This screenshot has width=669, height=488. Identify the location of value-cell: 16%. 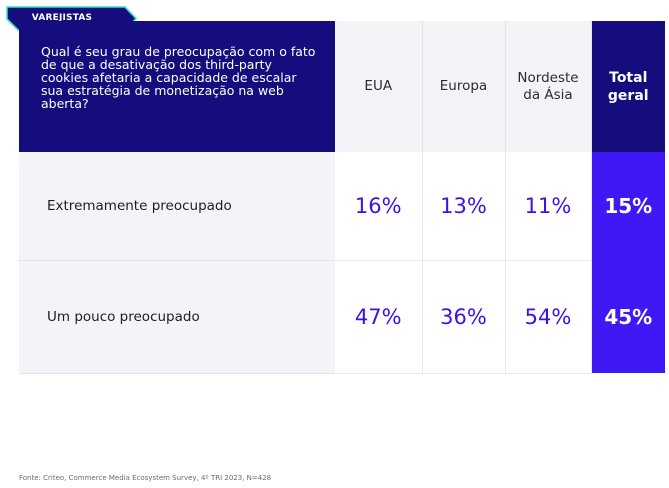
(379, 206).